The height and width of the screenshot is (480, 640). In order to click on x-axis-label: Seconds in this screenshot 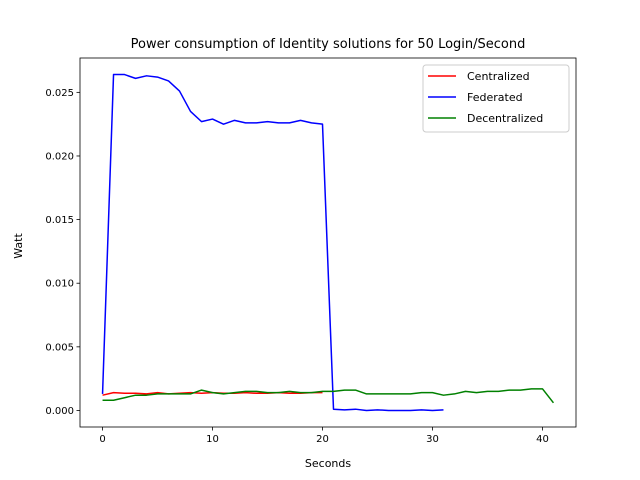, I will do `click(328, 463)`.